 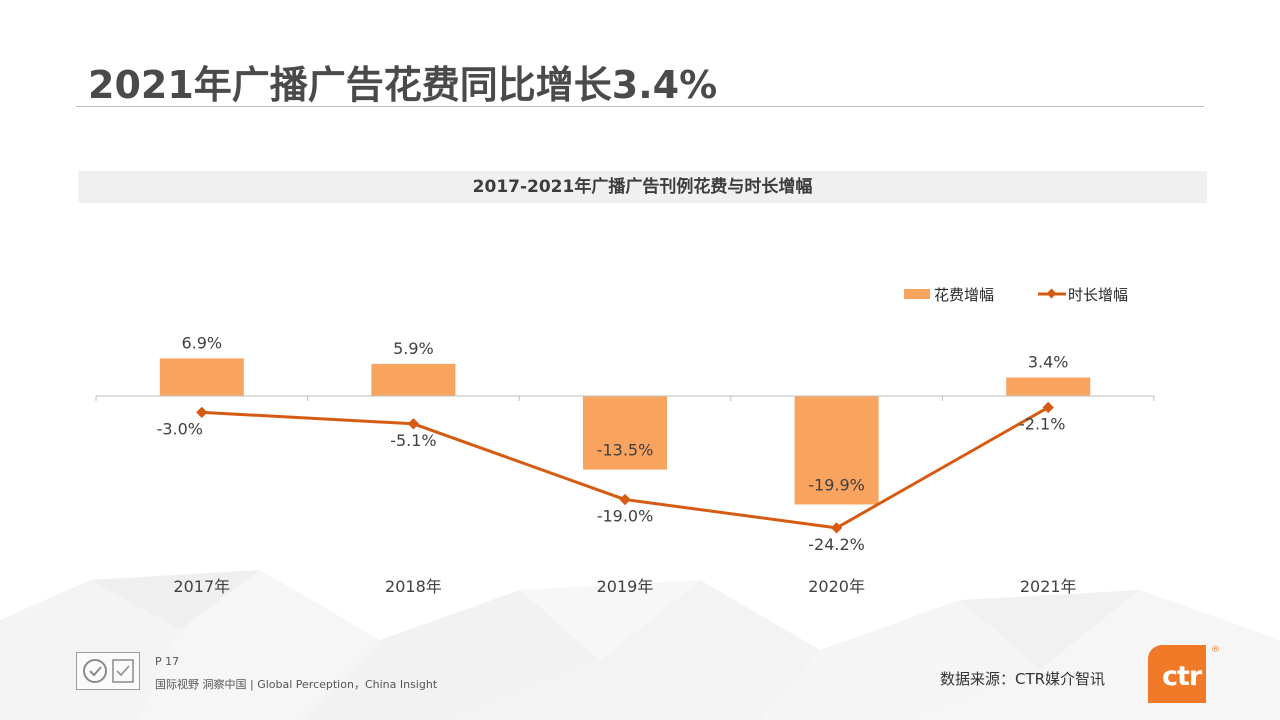 I want to click on bars-layer, so click(x=625, y=431).